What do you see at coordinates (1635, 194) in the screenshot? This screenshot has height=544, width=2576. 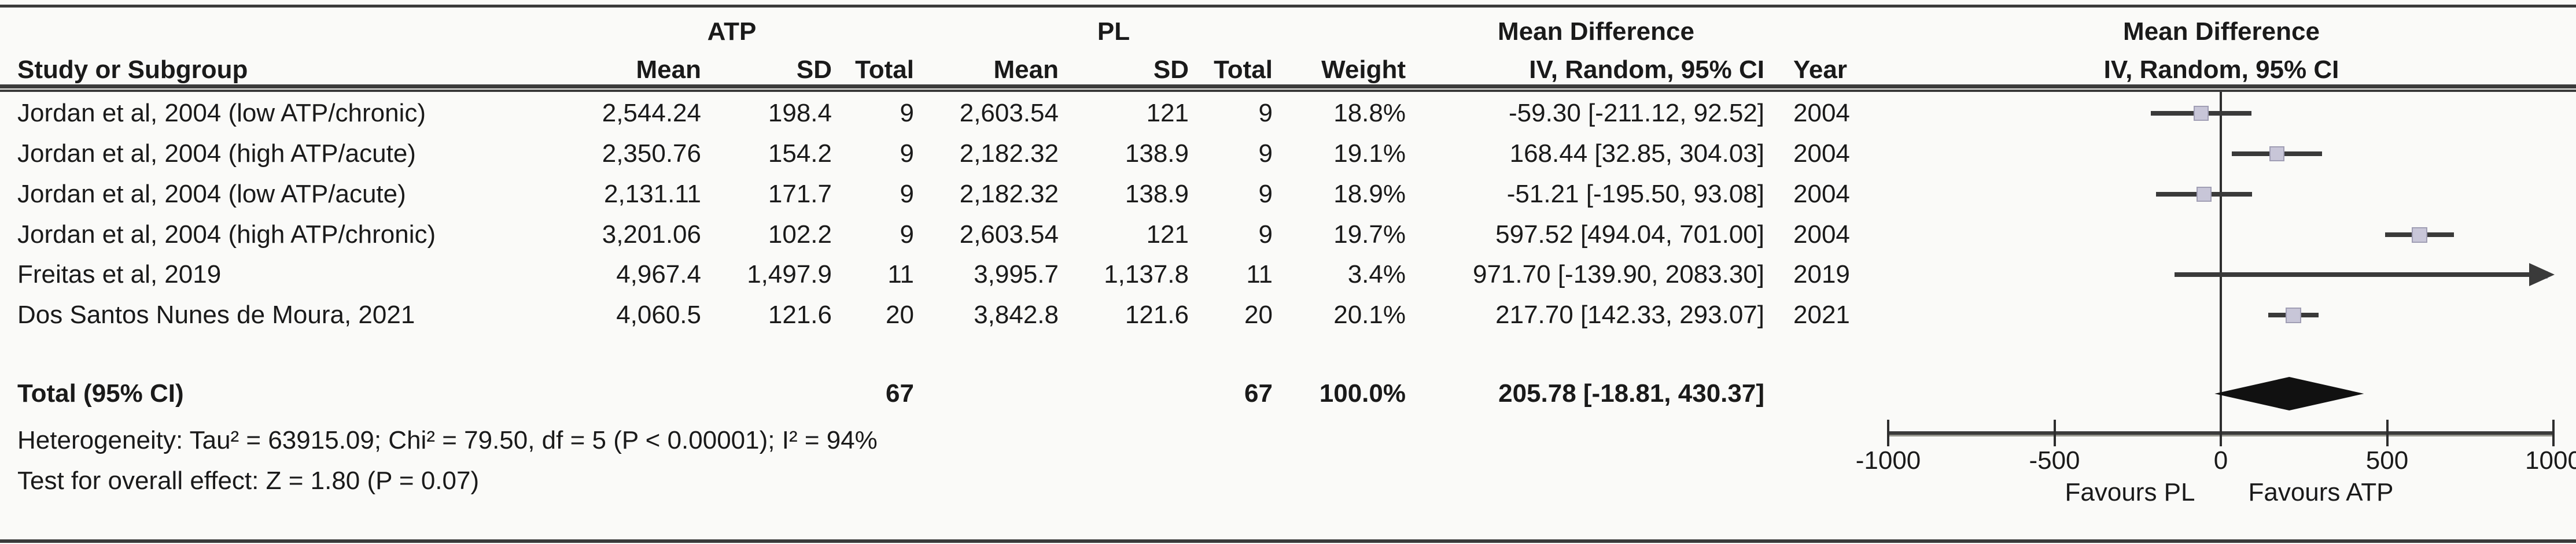 I see `ci-value: -51.21 [-195.50, 93.08]` at bounding box center [1635, 194].